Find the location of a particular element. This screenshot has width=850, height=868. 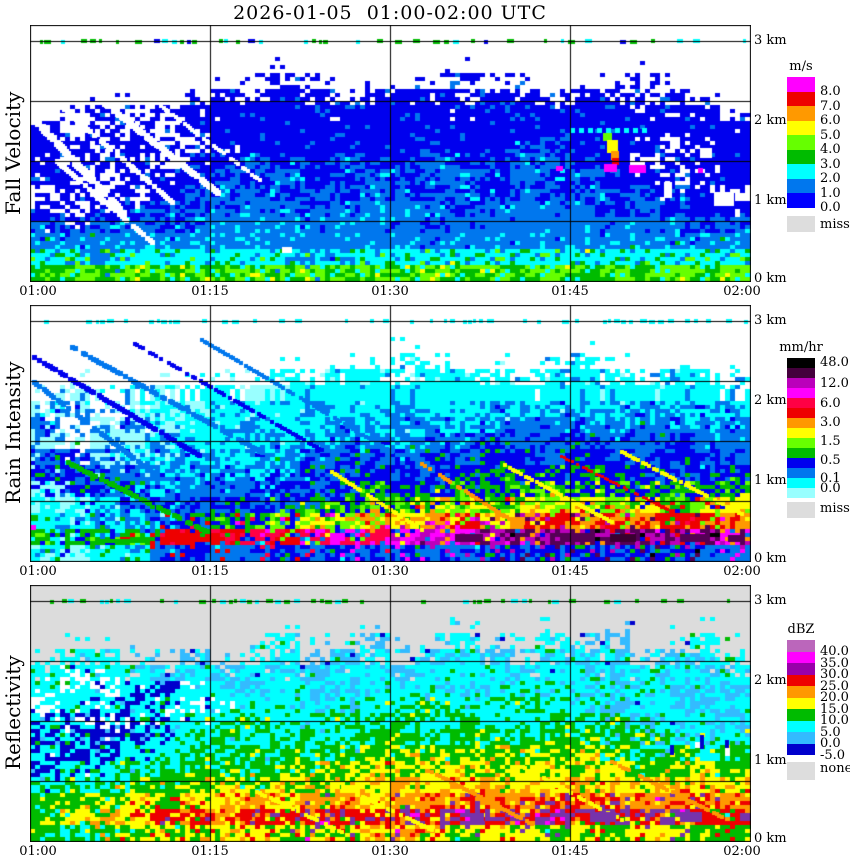

legend-value-label: none is located at coordinates (835, 768).